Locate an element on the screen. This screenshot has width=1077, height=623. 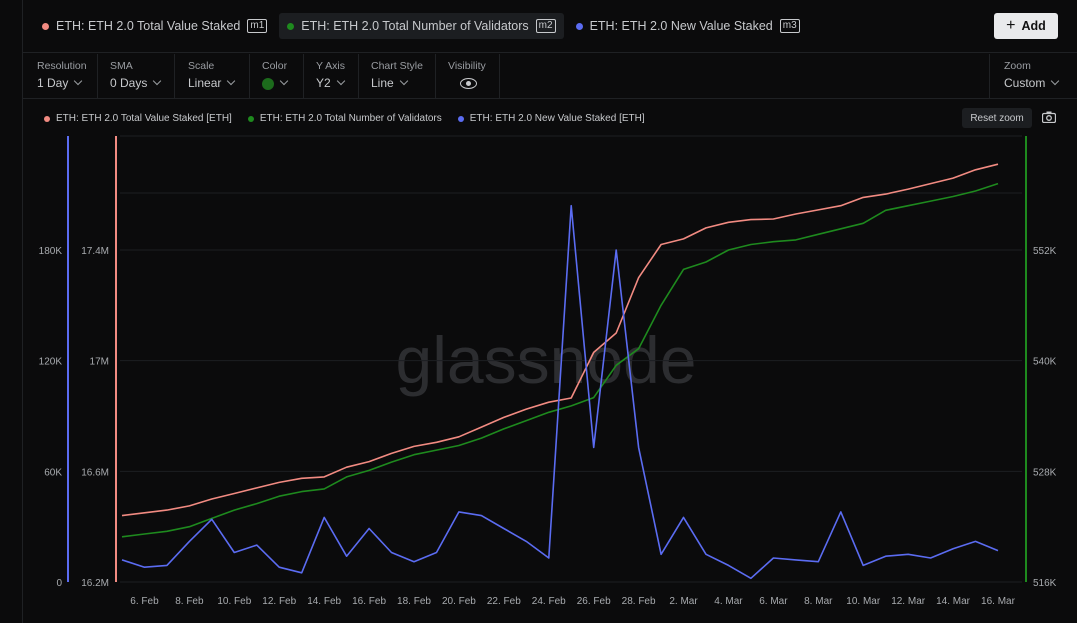
tab-new-value-staked: ETH: ETH 2.0 New Value Staked m3 is located at coordinates (688, 26).